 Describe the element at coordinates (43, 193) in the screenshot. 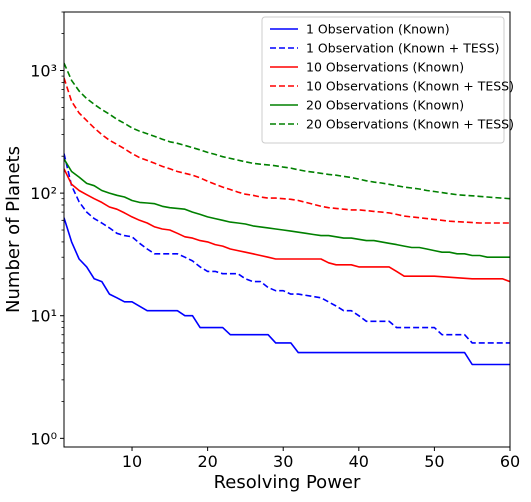

I see `y-tick-label: 10²` at that location.